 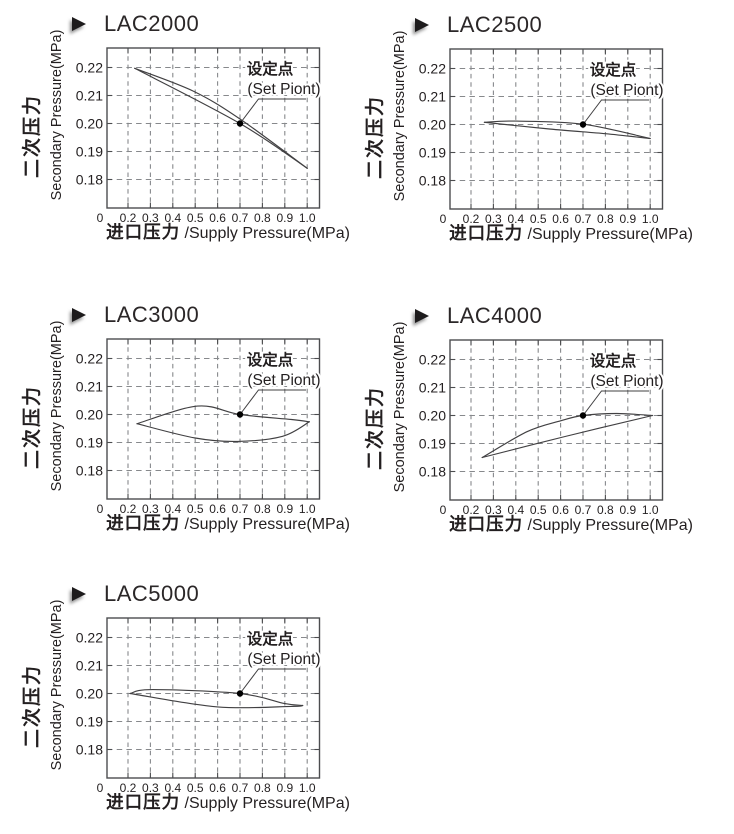 I want to click on chart-header: LAC3000, so click(x=99, y=315).